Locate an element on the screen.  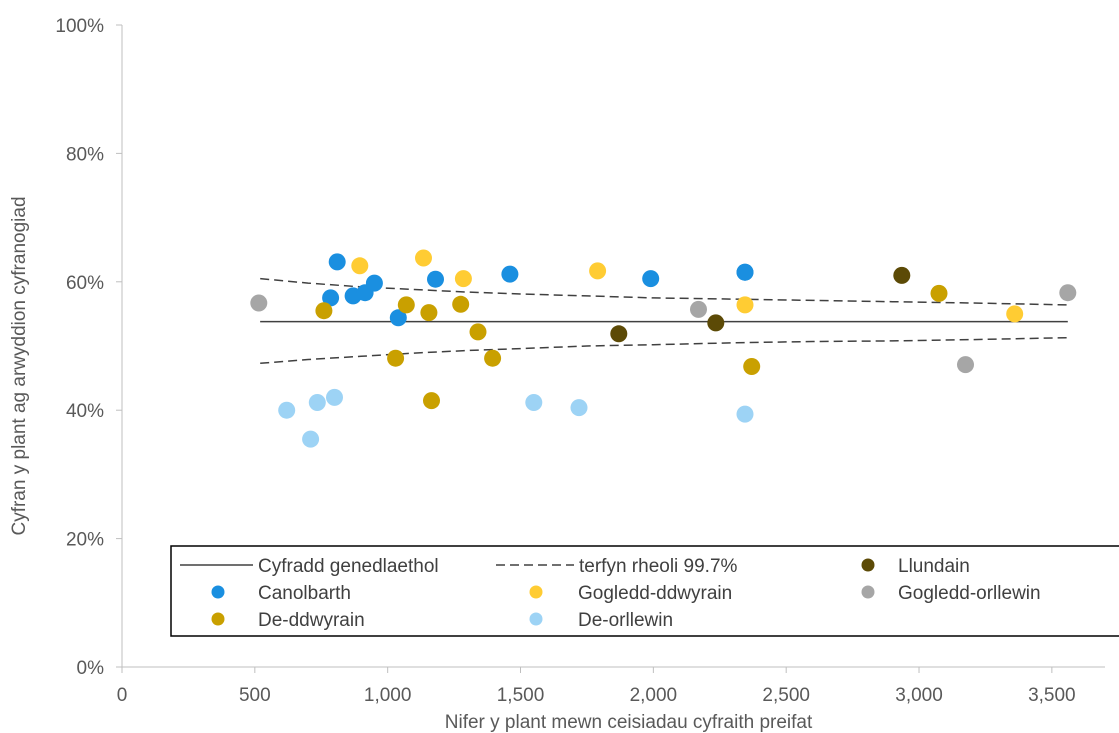
x-tick-label: 3,000 is located at coordinates (919, 695).